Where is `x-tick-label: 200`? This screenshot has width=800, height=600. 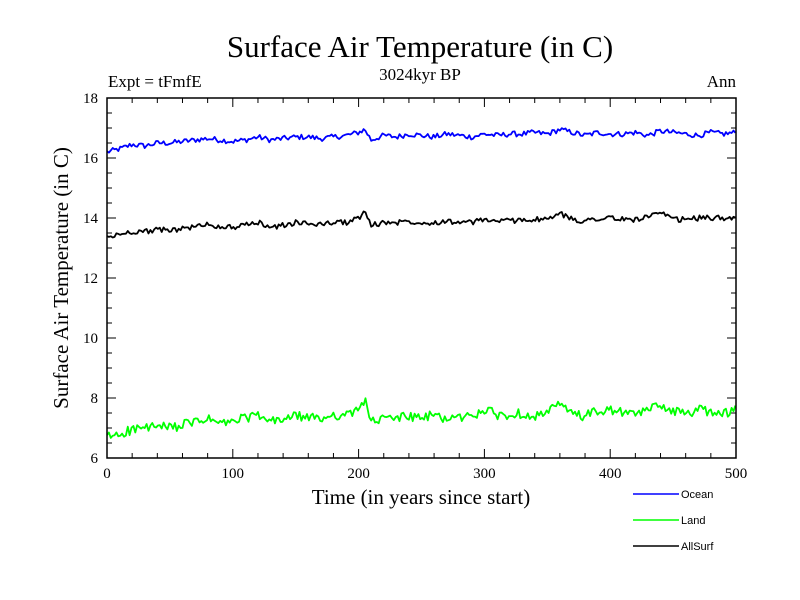 x-tick-label: 200 is located at coordinates (358, 474).